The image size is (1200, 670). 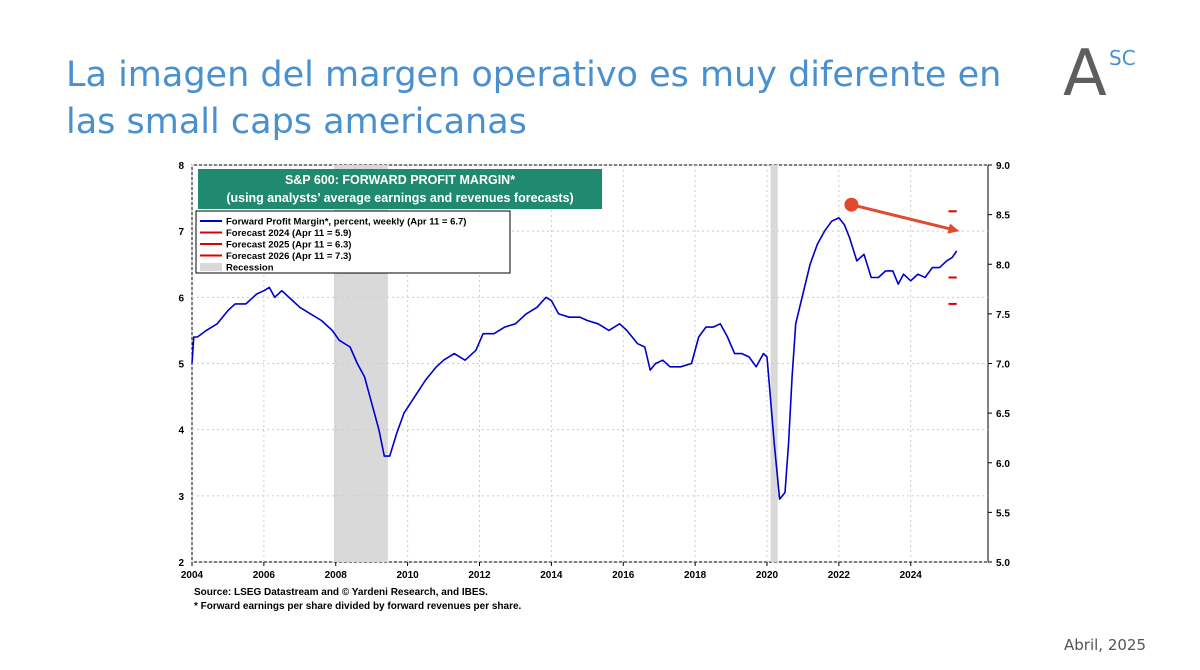 I want to click on arrow-start-dot, so click(x=851, y=204).